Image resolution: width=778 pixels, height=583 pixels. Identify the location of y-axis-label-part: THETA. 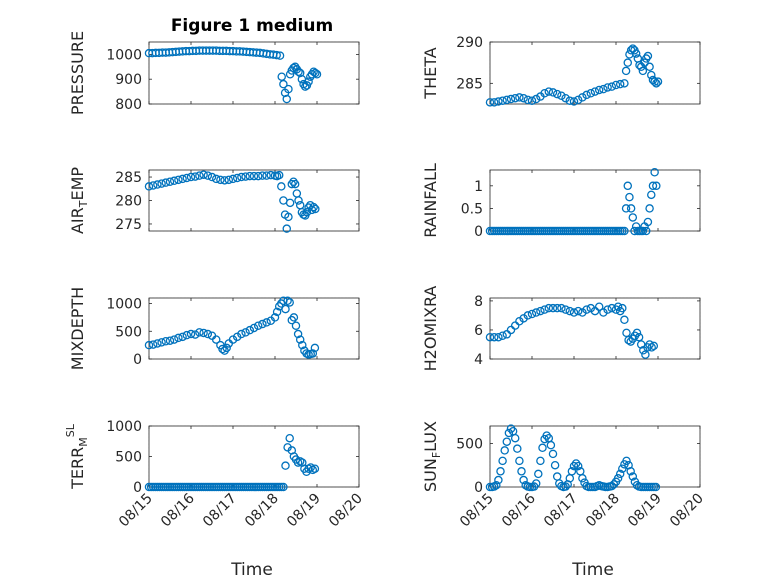
(430, 73).